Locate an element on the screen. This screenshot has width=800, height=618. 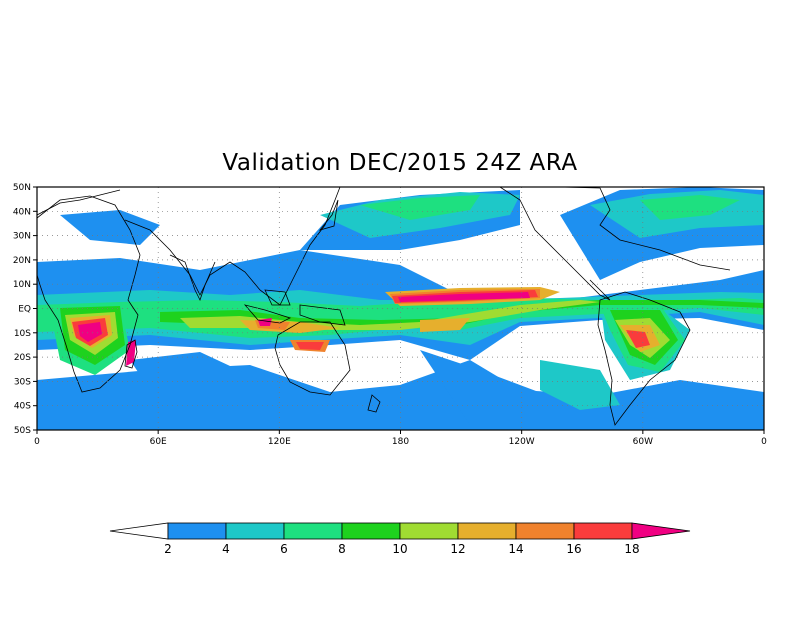
lat-tick-label: EQ is located at coordinates (24, 310).